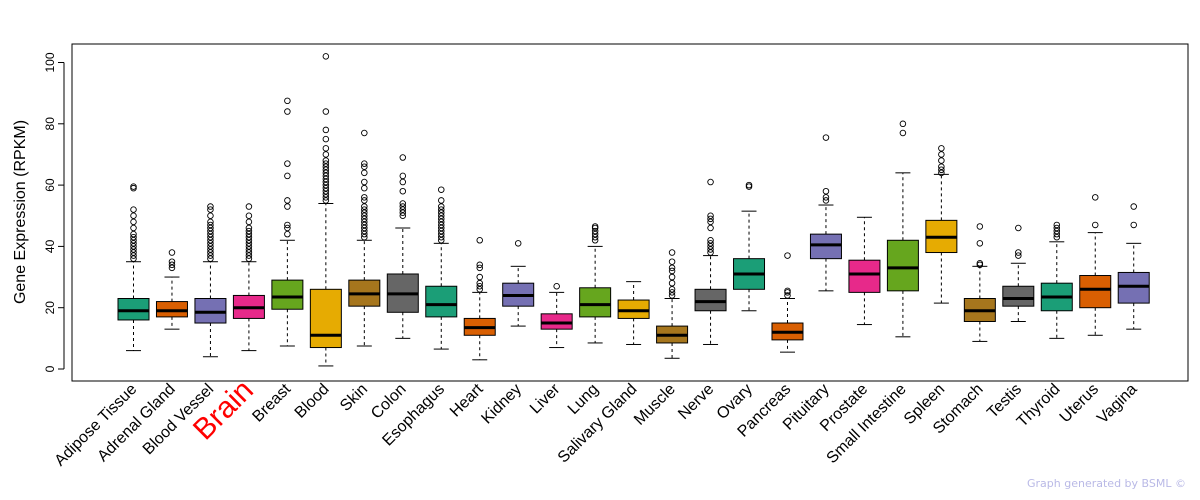 This screenshot has width=1200, height=500. What do you see at coordinates (1039, 406) in the screenshot?
I see `x-tick-label: Thyroid` at bounding box center [1039, 406].